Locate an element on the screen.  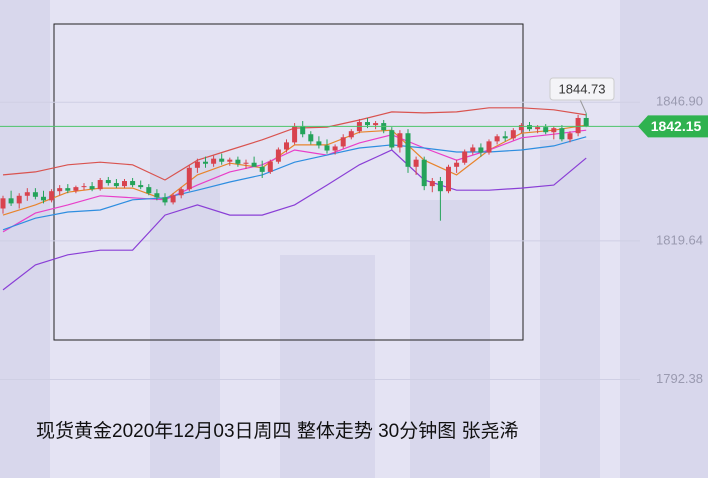
y-tick-label: 1846.90 is located at coordinates (679, 101).